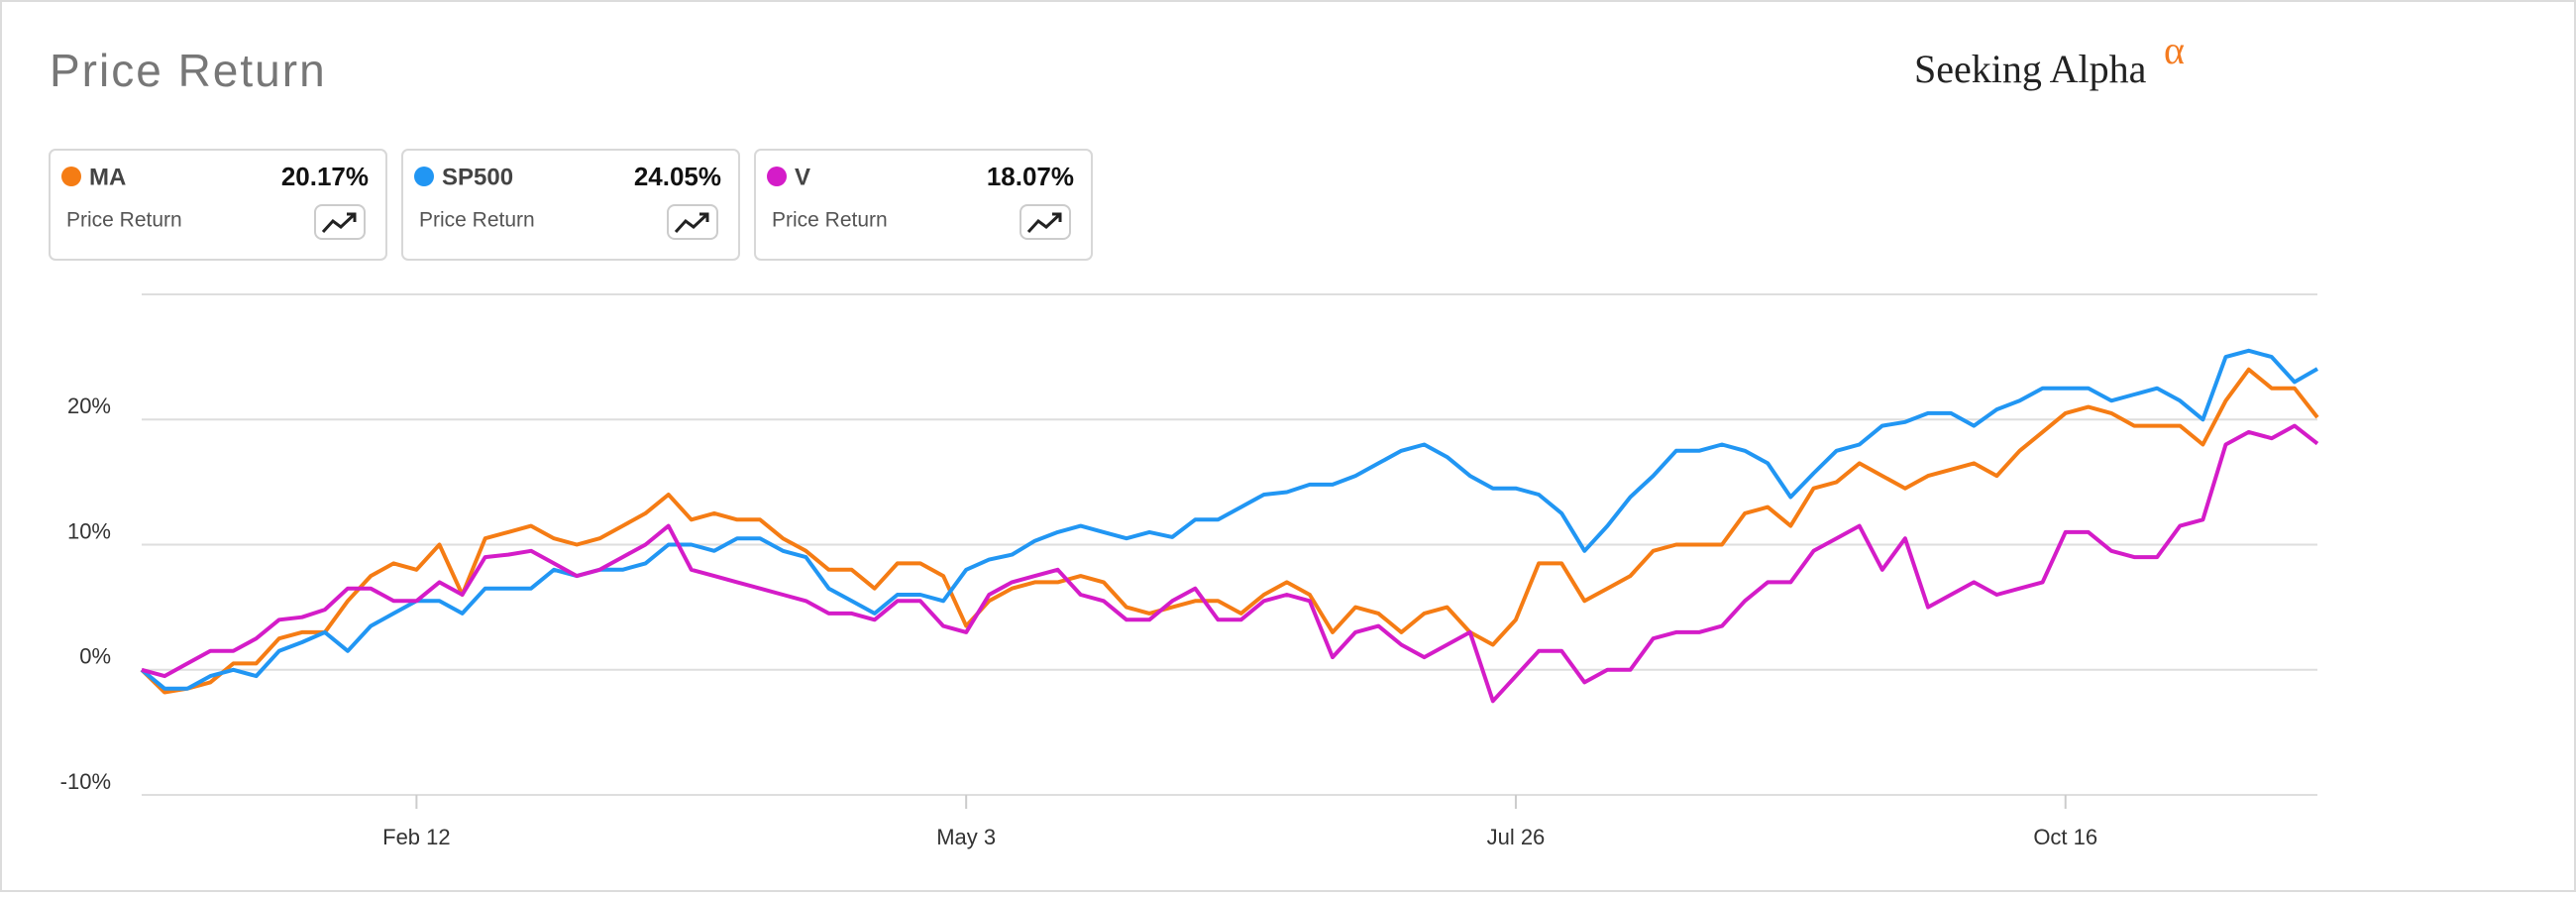 The image size is (2576, 897). I want to click on x-tick-label: Oct 16, so click(2065, 837).